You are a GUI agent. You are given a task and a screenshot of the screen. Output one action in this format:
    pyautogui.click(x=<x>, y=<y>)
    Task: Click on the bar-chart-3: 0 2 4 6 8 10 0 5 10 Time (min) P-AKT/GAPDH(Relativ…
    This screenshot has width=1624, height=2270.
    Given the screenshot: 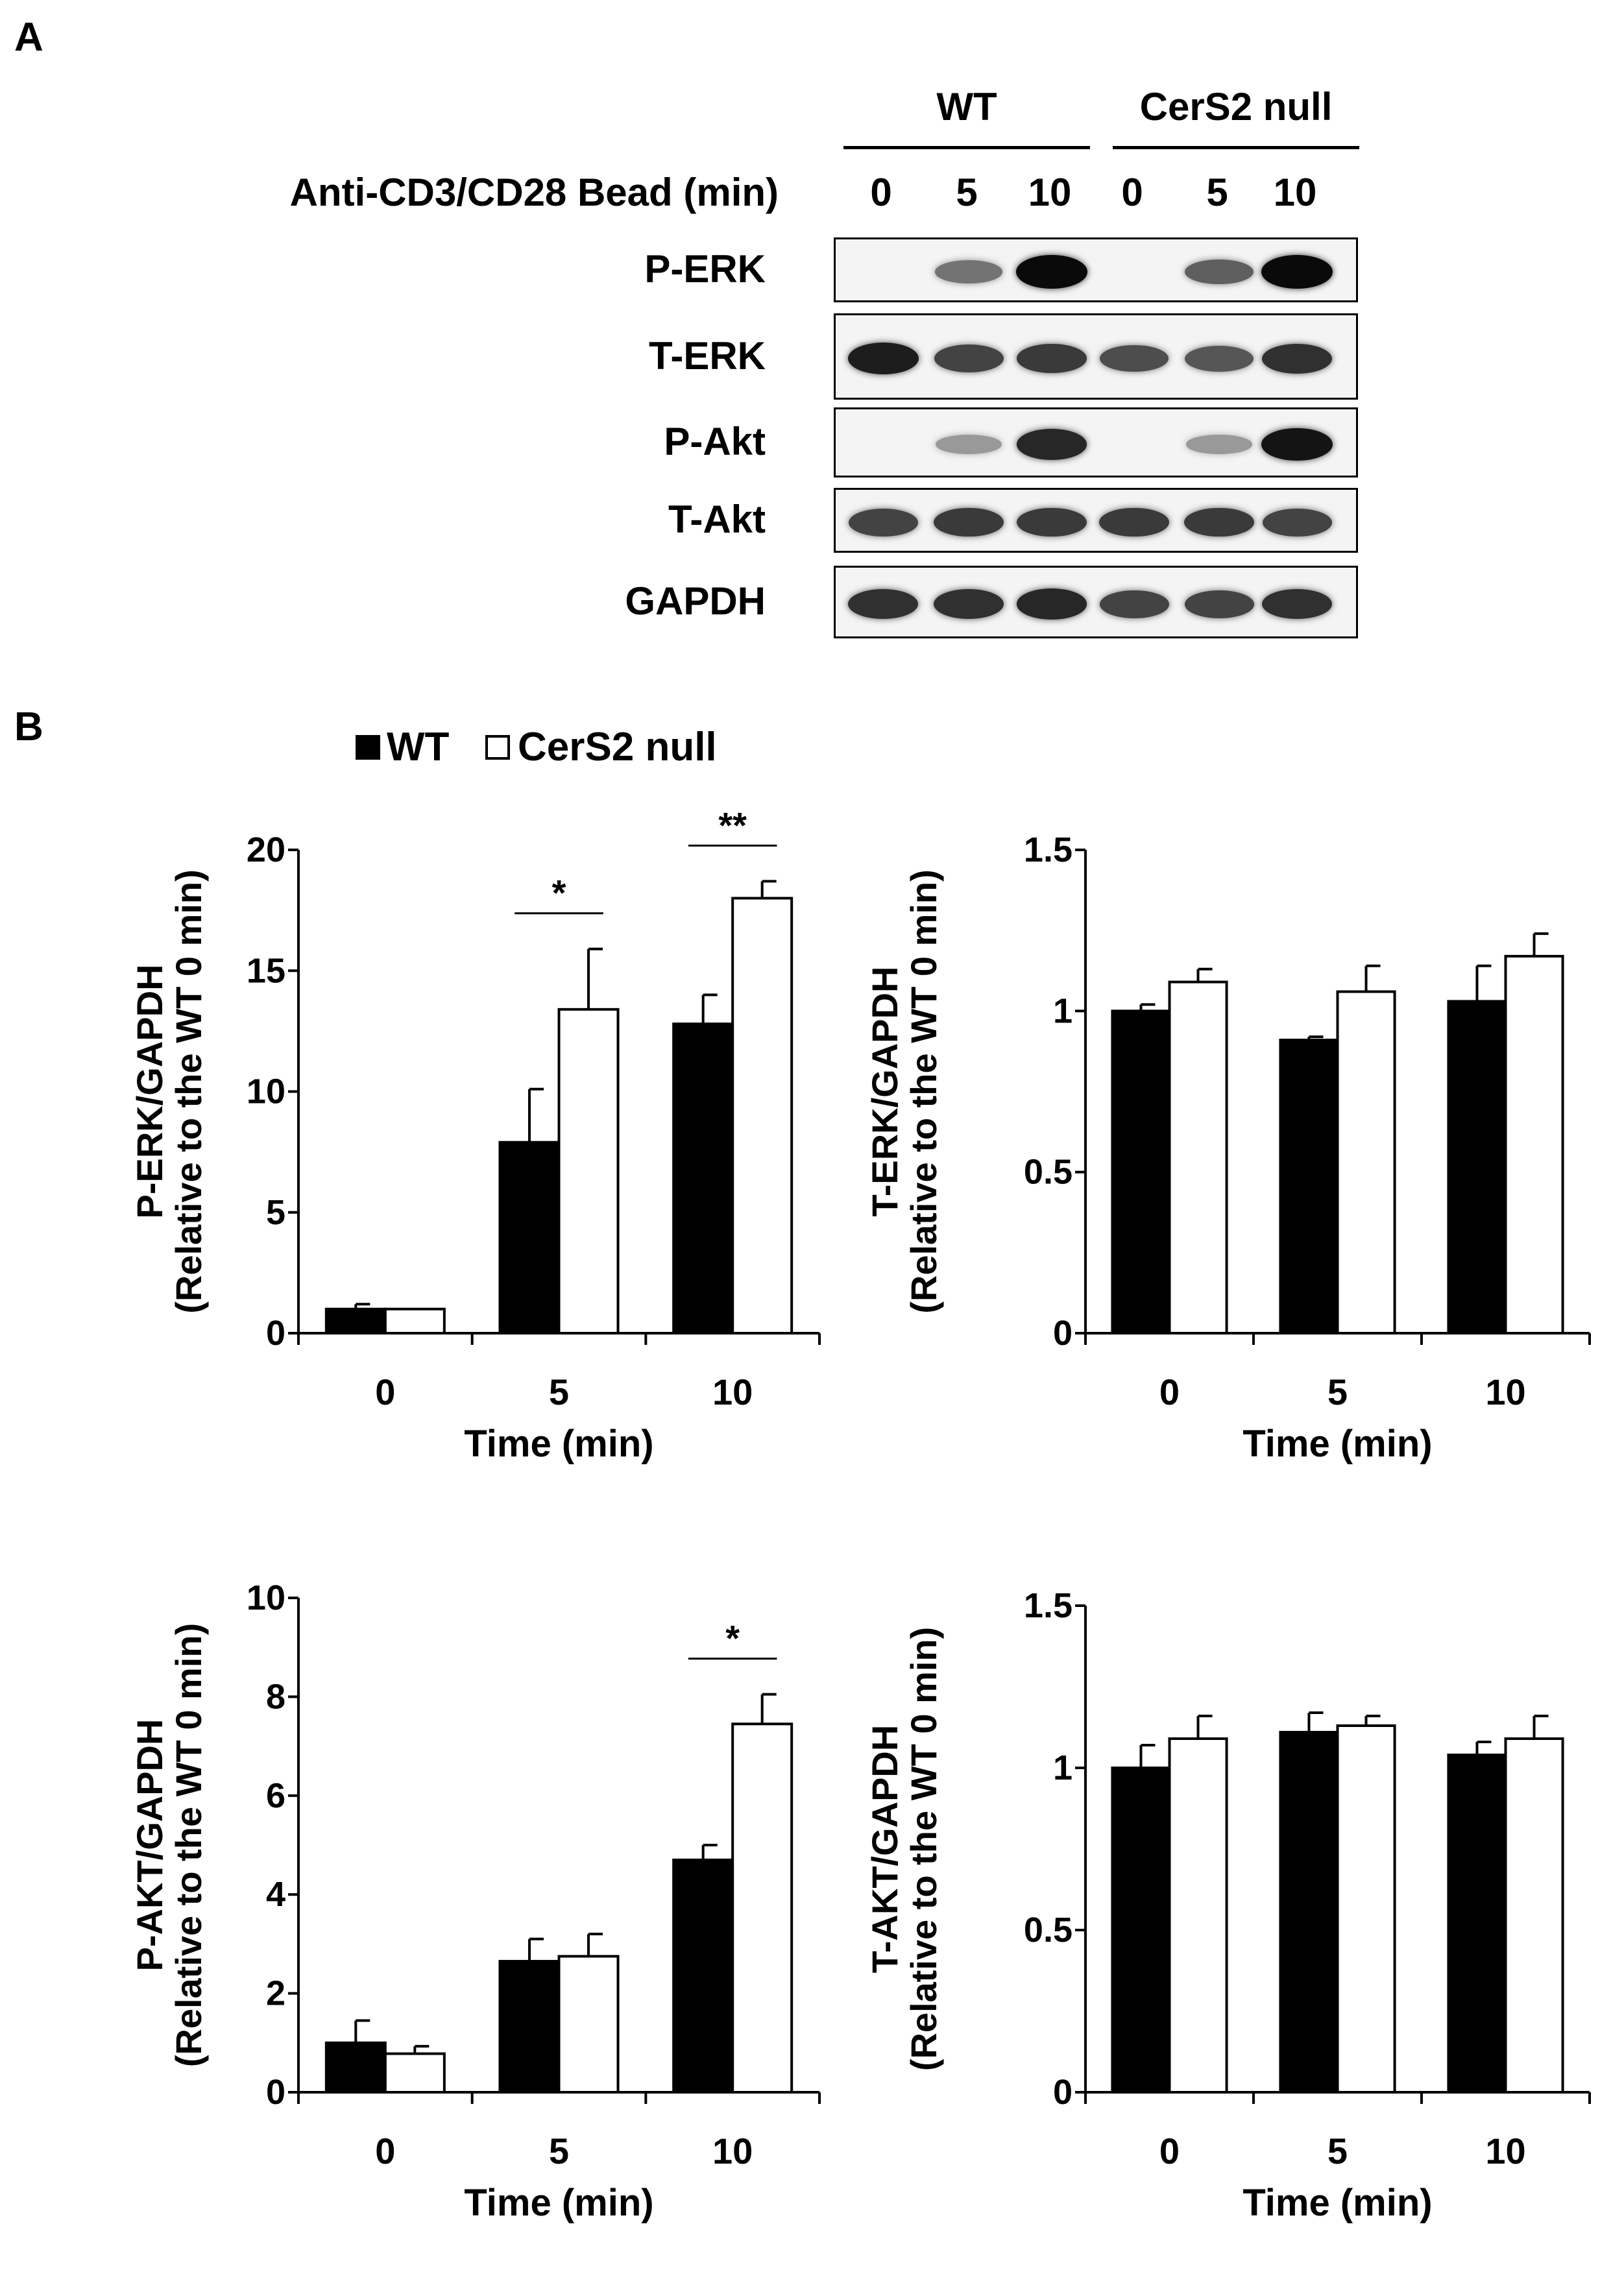 What is the action you would take?
    pyautogui.click(x=475, y=1901)
    